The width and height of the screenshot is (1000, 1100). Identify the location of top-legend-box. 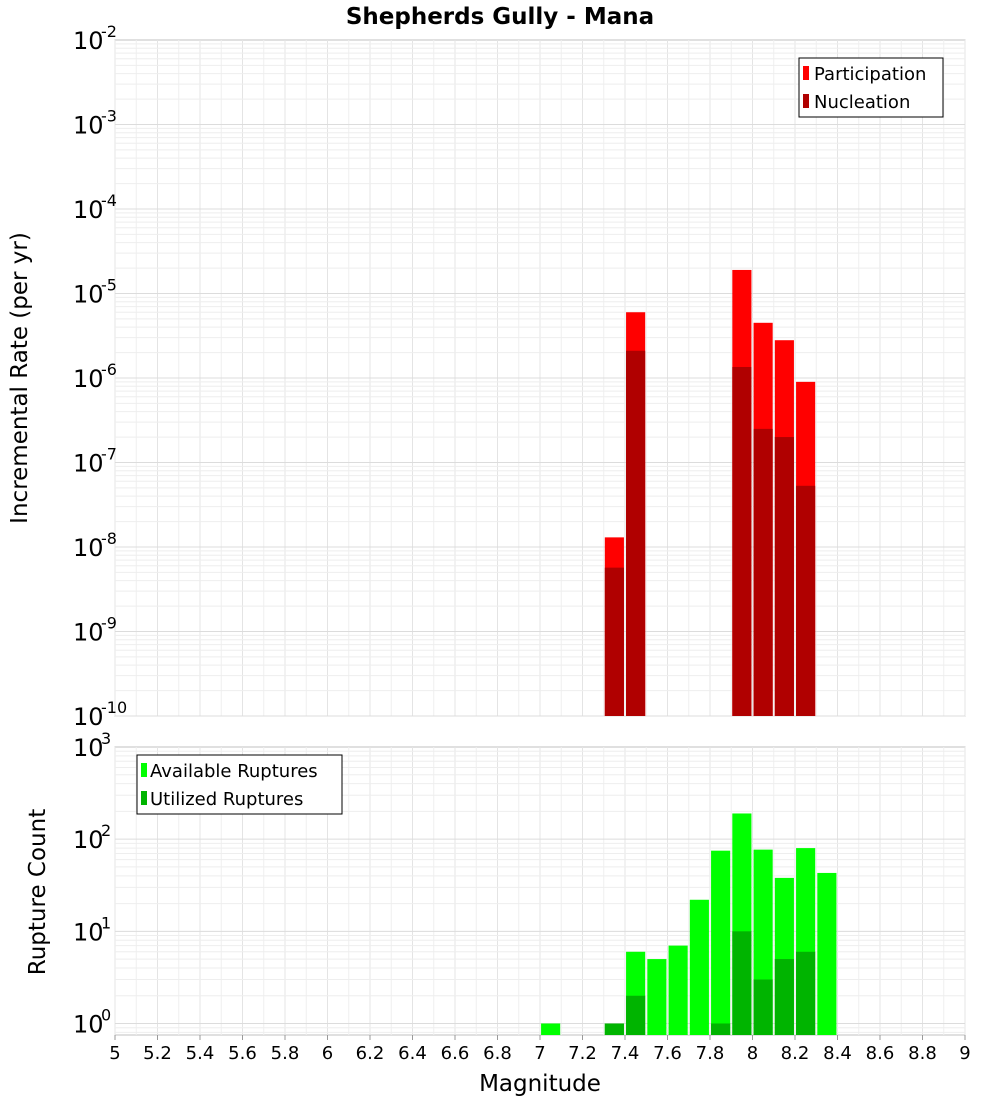
(871, 87).